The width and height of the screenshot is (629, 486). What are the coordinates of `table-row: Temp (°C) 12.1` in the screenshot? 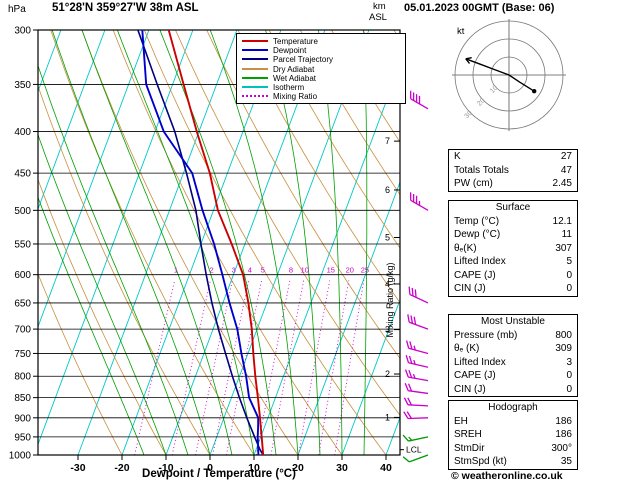 It's located at (513, 222).